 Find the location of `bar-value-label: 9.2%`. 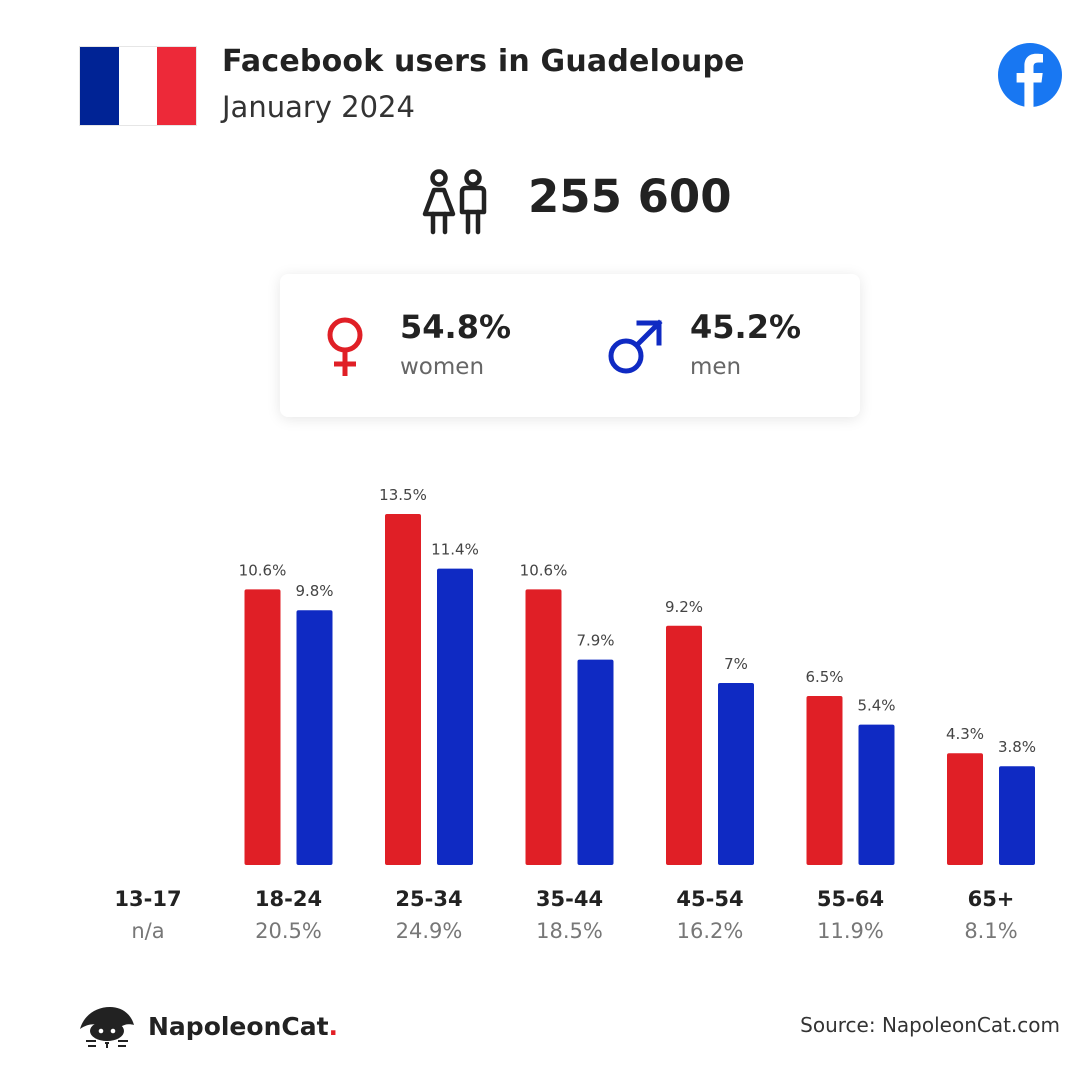

bar-value-label: 9.2% is located at coordinates (684, 607).